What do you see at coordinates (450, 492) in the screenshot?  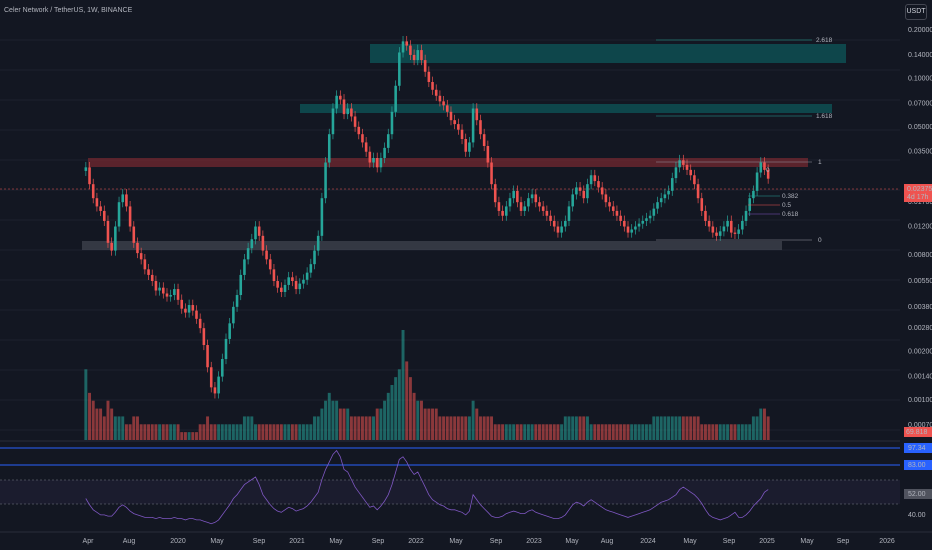 I see `rsi-band-fill` at bounding box center [450, 492].